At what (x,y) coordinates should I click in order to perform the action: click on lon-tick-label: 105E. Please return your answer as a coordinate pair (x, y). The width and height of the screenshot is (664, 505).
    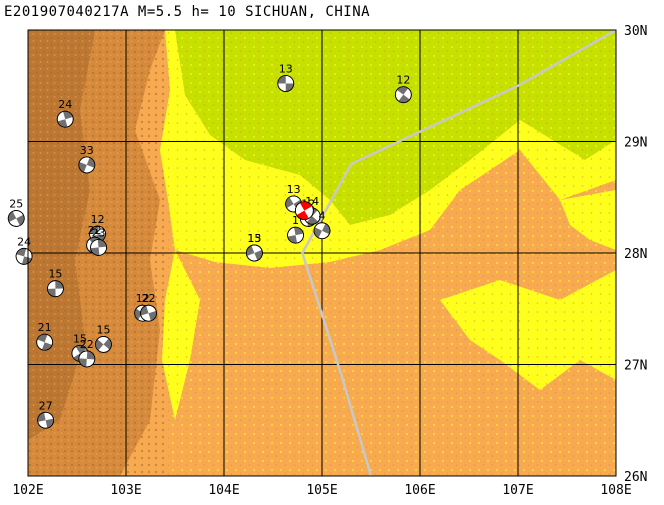
    Looking at the image, I should click on (321, 490).